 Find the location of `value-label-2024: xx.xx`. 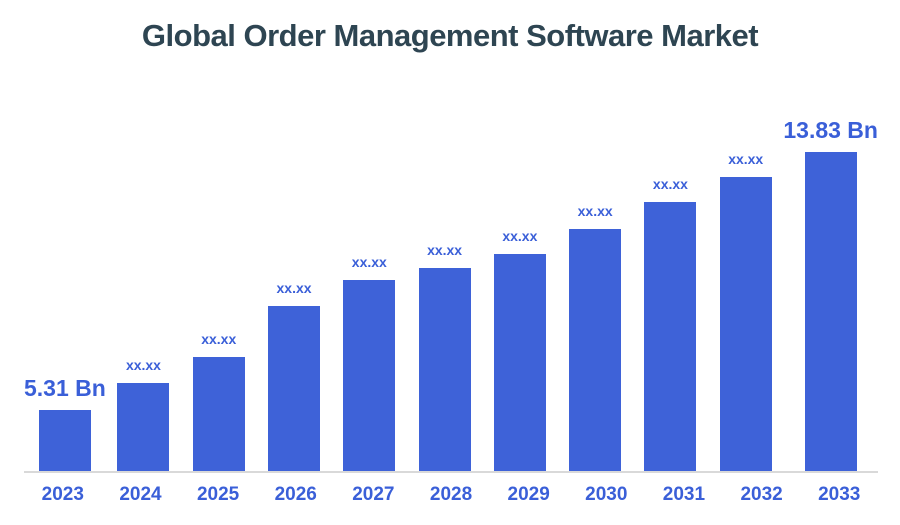

value-label-2024: xx.xx is located at coordinates (143, 365).